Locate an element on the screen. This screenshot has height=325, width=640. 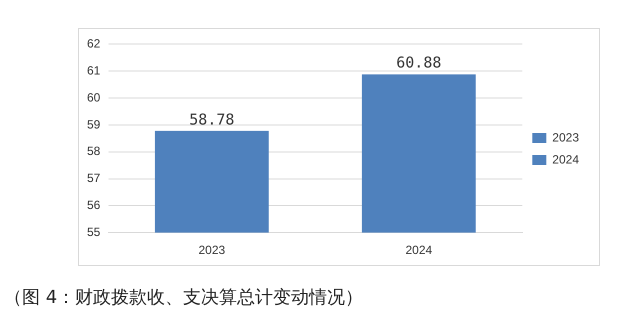
data-label: 60.88 is located at coordinates (419, 63).